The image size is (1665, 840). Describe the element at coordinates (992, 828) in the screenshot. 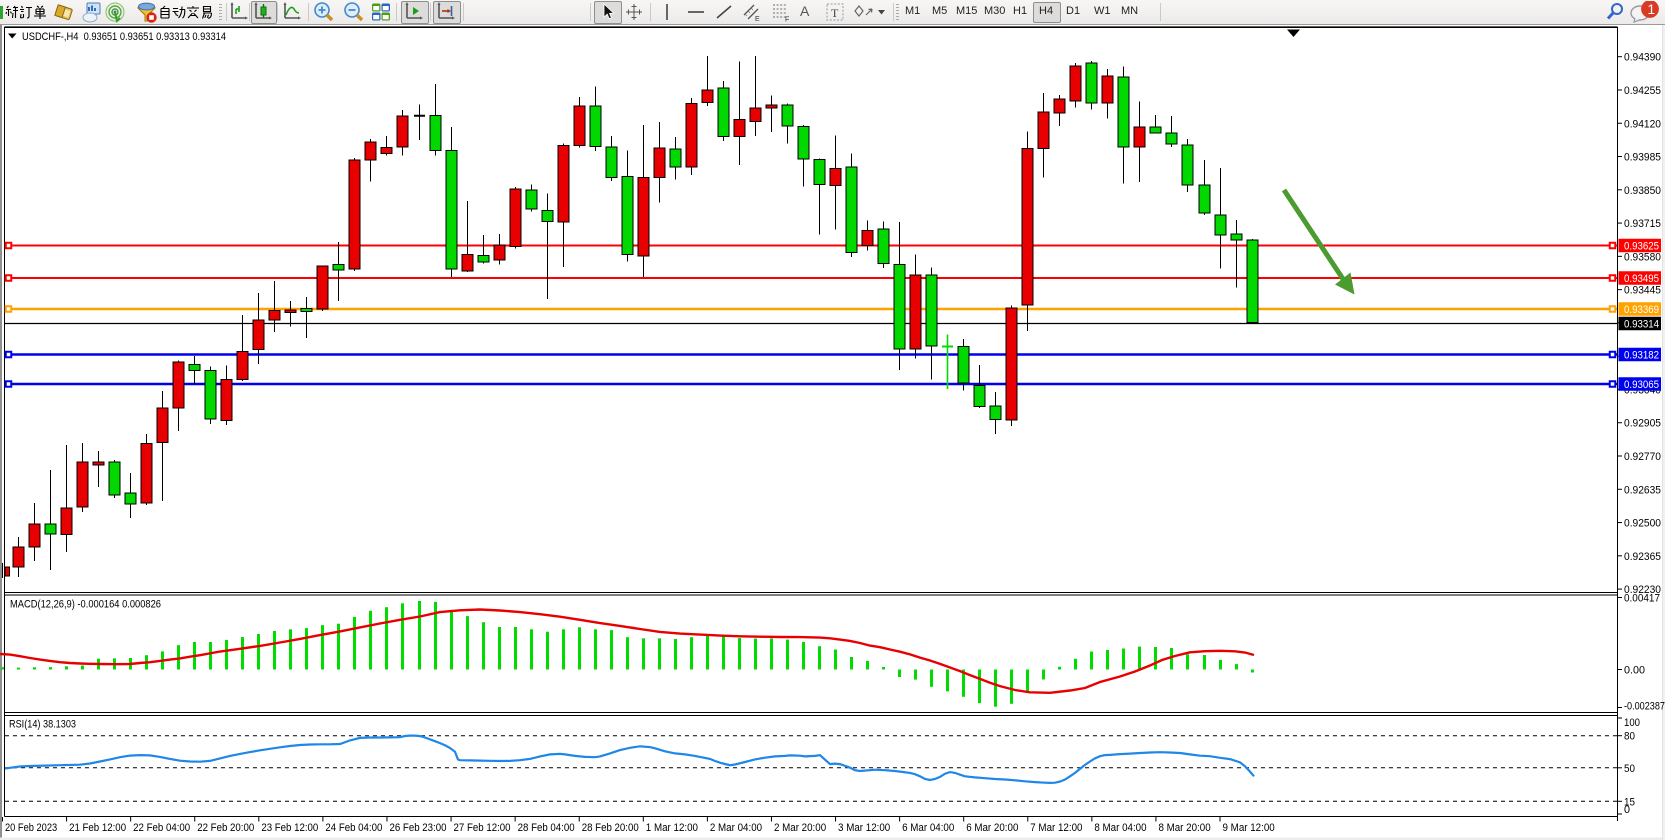

I see `svg-text: 6 Mar 20:00` at that location.